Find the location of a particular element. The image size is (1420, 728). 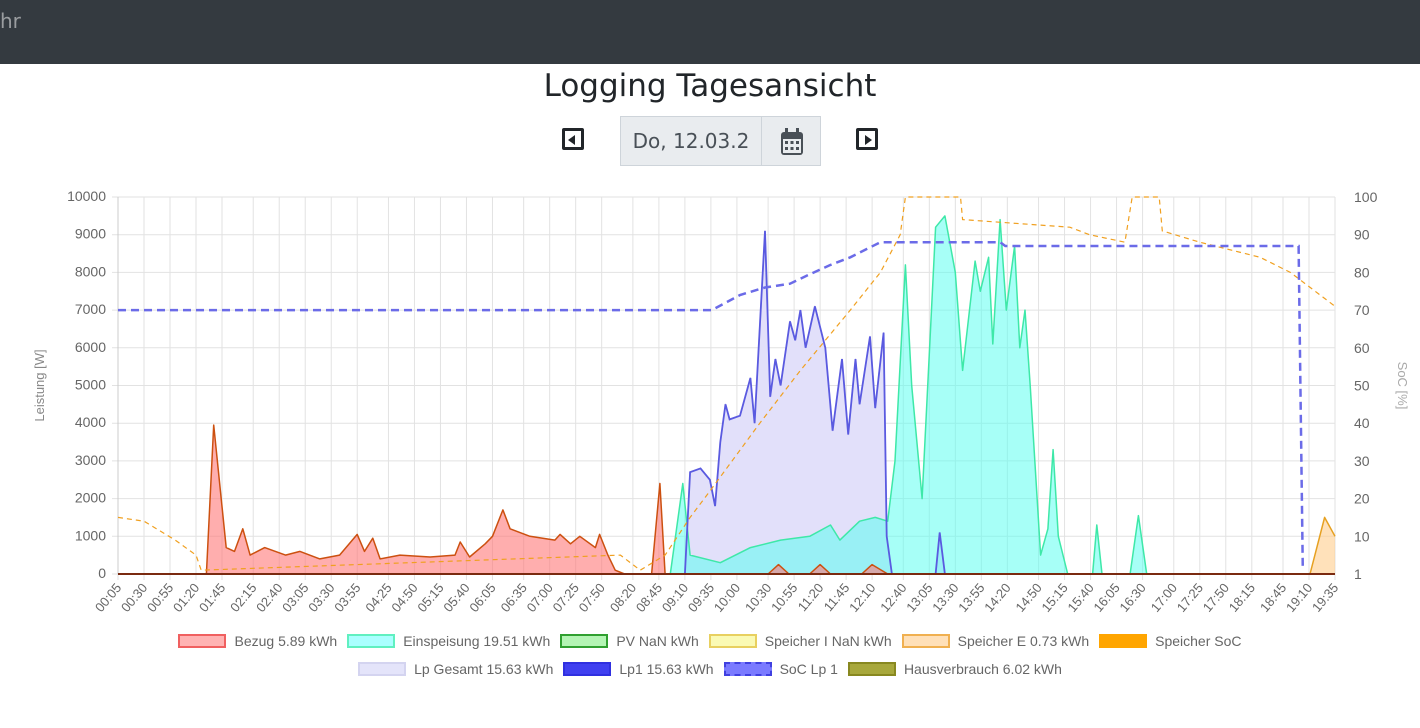

y-tick-label: 10000 is located at coordinates (86, 196).